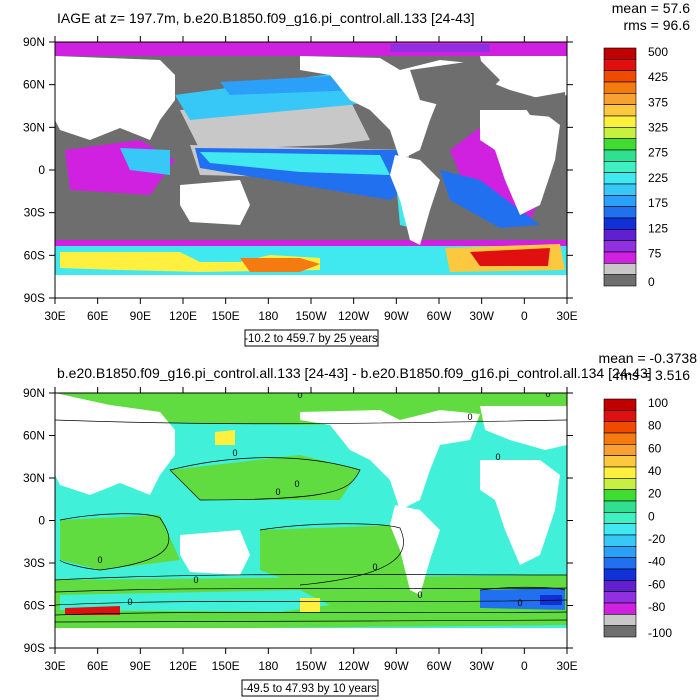 The image size is (700, 700). I want to click on map2-contour-so1, so click(311, 577).